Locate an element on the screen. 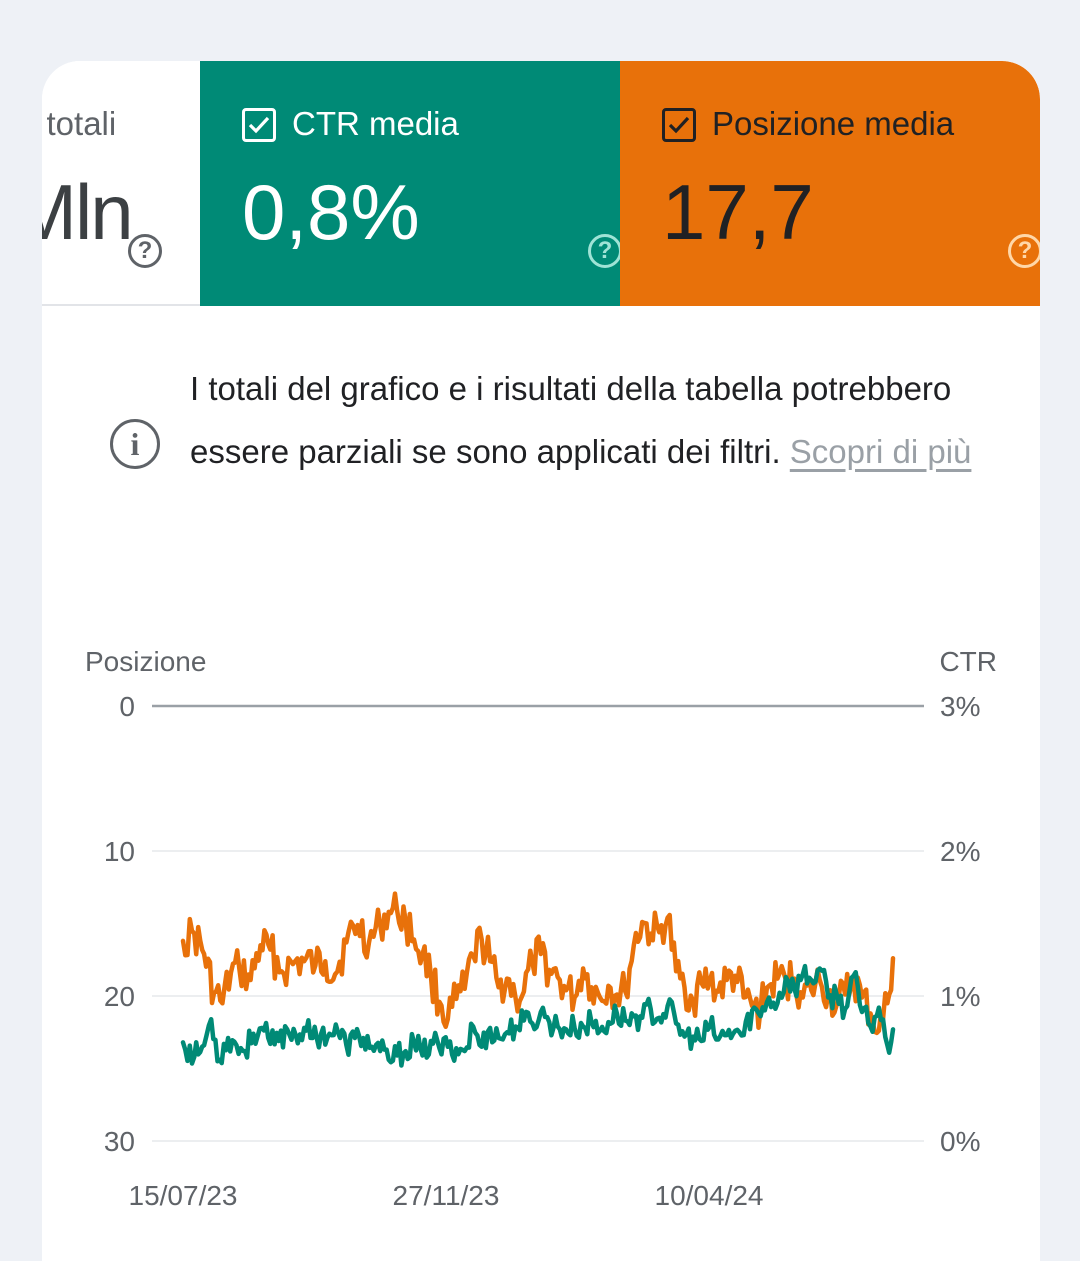 The height and width of the screenshot is (1261, 1080). y-tick-label-left: 20 is located at coordinates (119, 996).